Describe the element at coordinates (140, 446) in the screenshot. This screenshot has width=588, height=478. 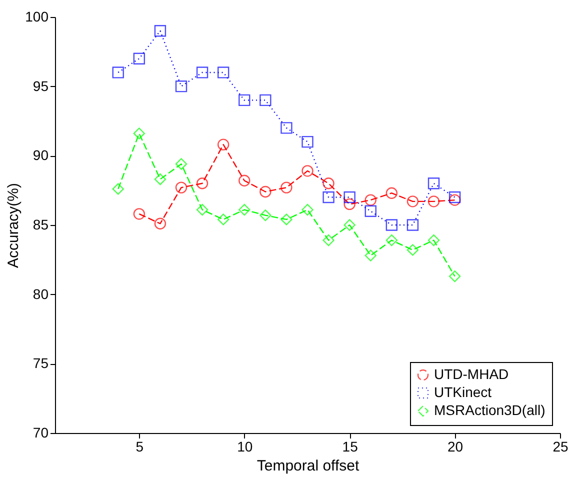
I see `x-tick-label: 5` at that location.